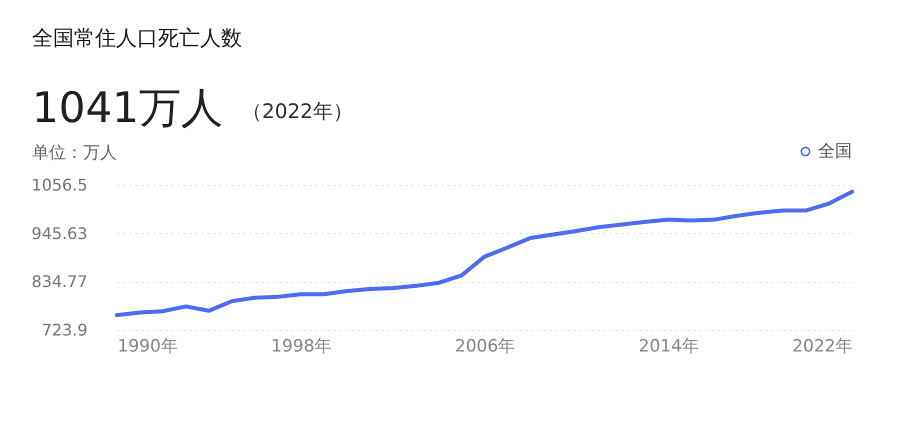 Image resolution: width=898 pixels, height=429 pixels. Describe the element at coordinates (822, 346) in the screenshot. I see `x-tick-label: 2022年` at that location.